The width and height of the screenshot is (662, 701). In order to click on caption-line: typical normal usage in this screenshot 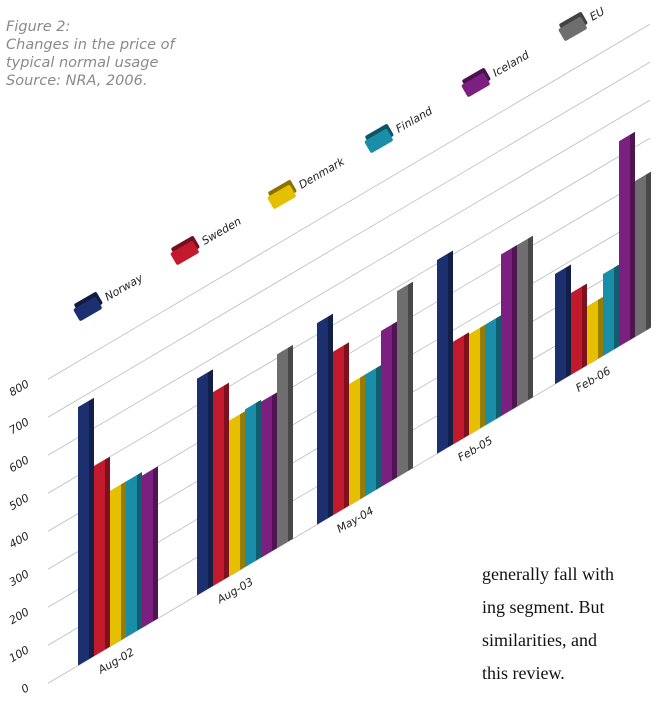, I will do `click(82, 63)`.